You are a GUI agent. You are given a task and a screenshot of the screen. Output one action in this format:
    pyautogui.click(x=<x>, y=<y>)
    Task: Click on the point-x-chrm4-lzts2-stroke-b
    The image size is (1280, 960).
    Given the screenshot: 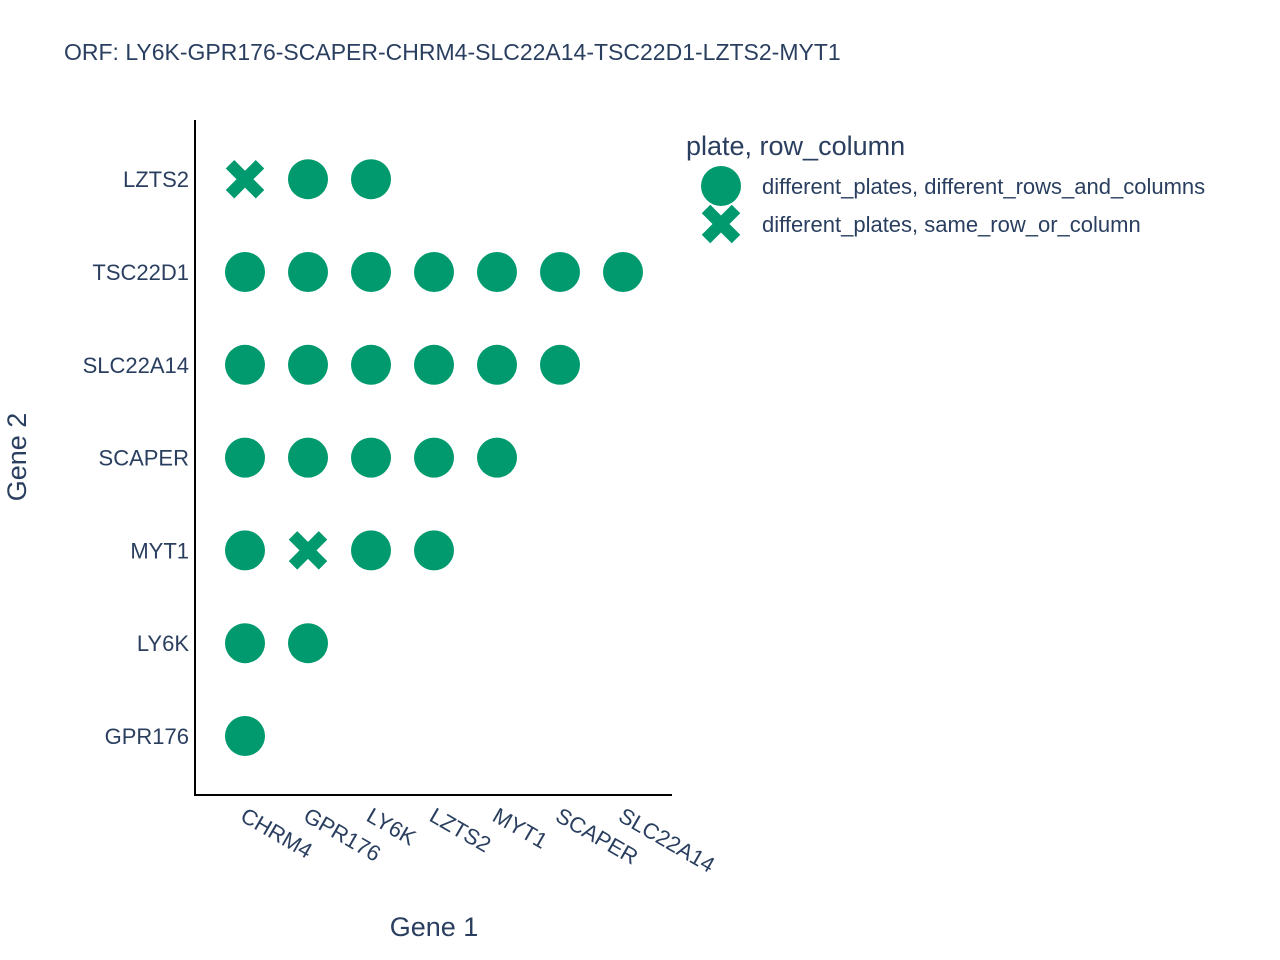 What is the action you would take?
    pyautogui.click(x=245, y=179)
    